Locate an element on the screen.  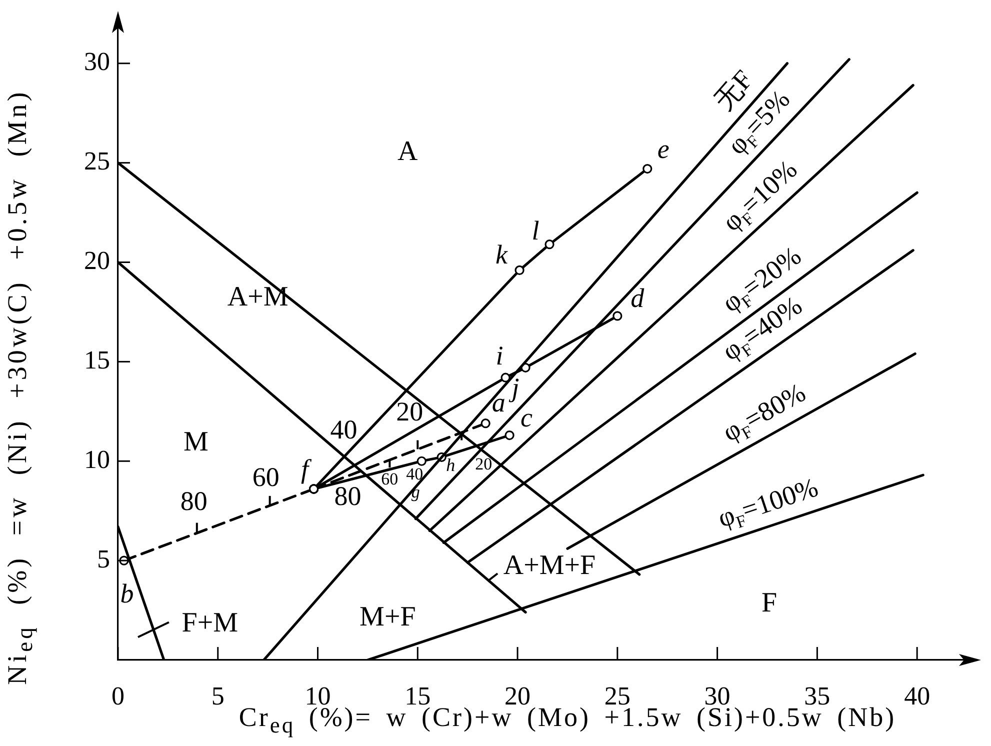
annotation: A+M is located at coordinates (257, 296).